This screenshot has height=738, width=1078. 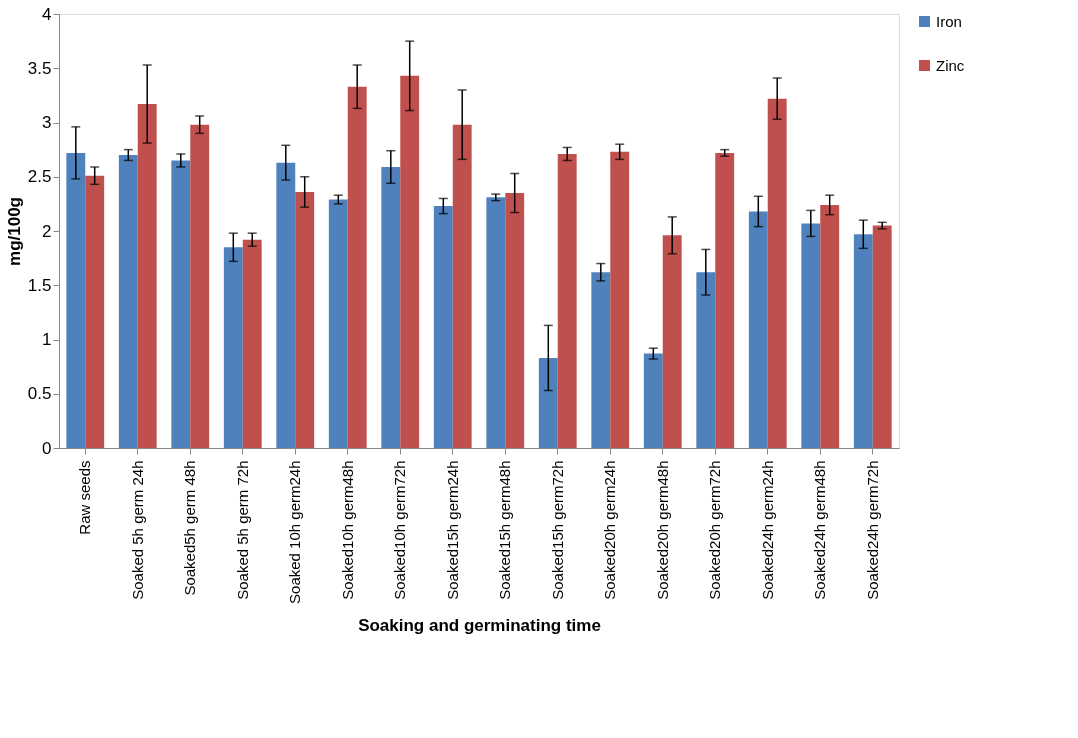 I want to click on x-tick-label: Soaked20h germ48h, so click(x=662, y=530).